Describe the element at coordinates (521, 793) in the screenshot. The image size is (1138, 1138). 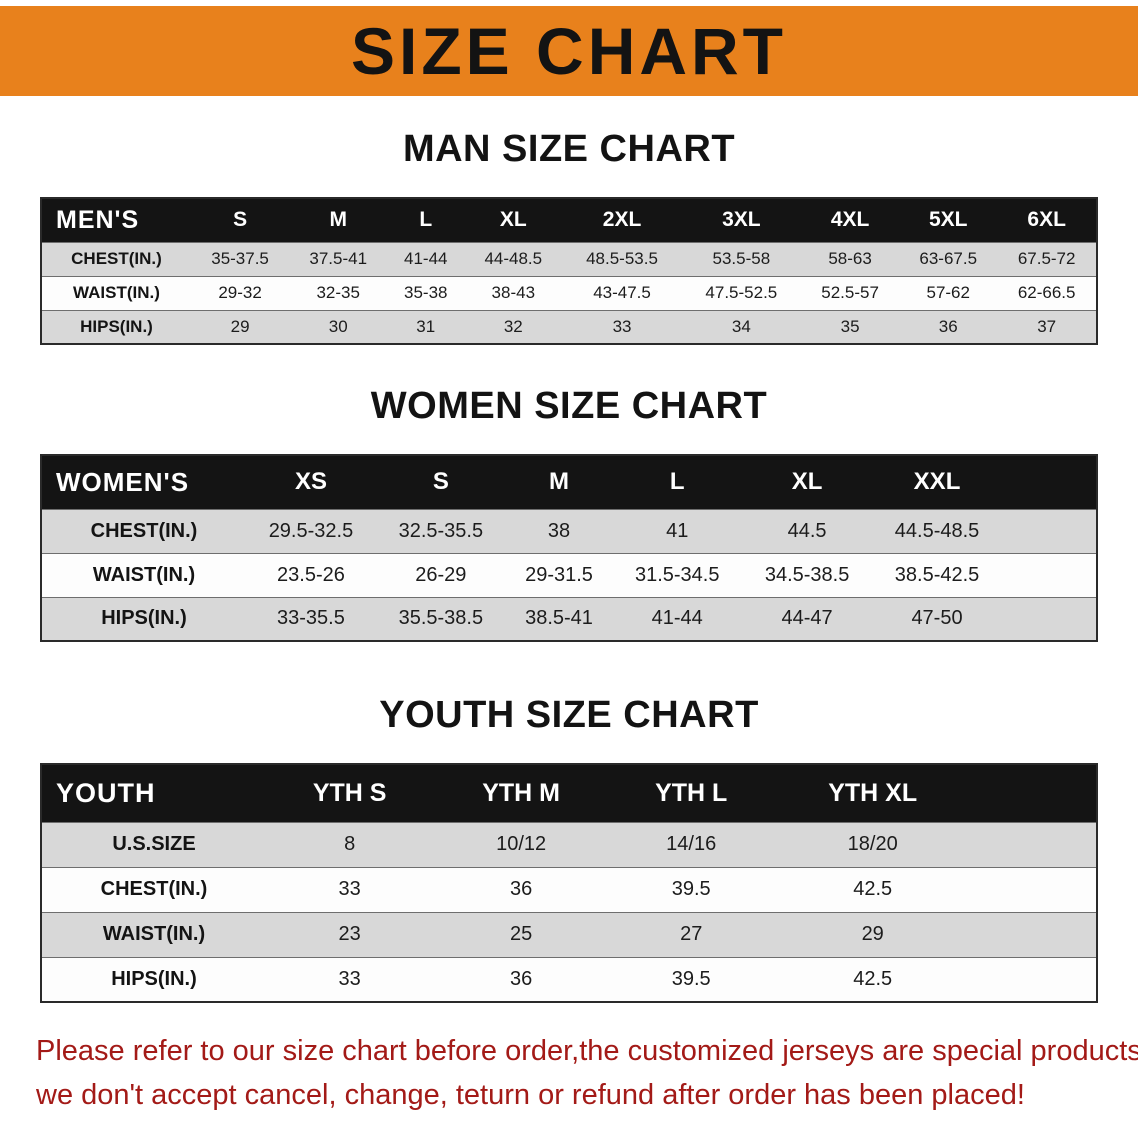
I see `size-column-header: YTH M` at that location.